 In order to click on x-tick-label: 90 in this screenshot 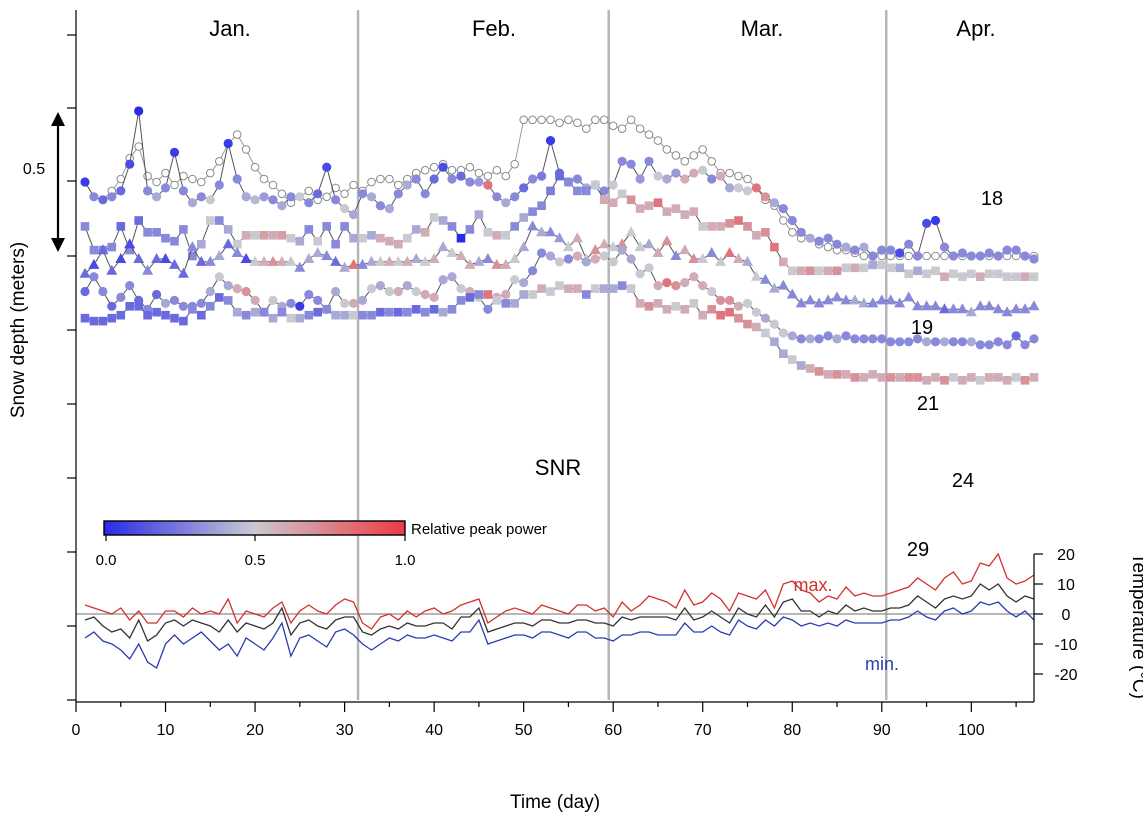, I will do `click(882, 730)`.